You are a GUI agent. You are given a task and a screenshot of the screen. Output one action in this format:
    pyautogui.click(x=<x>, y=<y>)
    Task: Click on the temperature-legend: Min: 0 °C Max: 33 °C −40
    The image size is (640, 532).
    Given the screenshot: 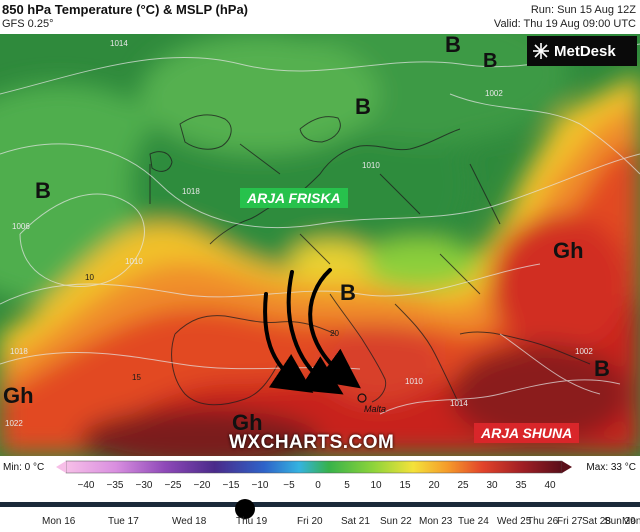 What is the action you would take?
    pyautogui.click(x=320, y=476)
    